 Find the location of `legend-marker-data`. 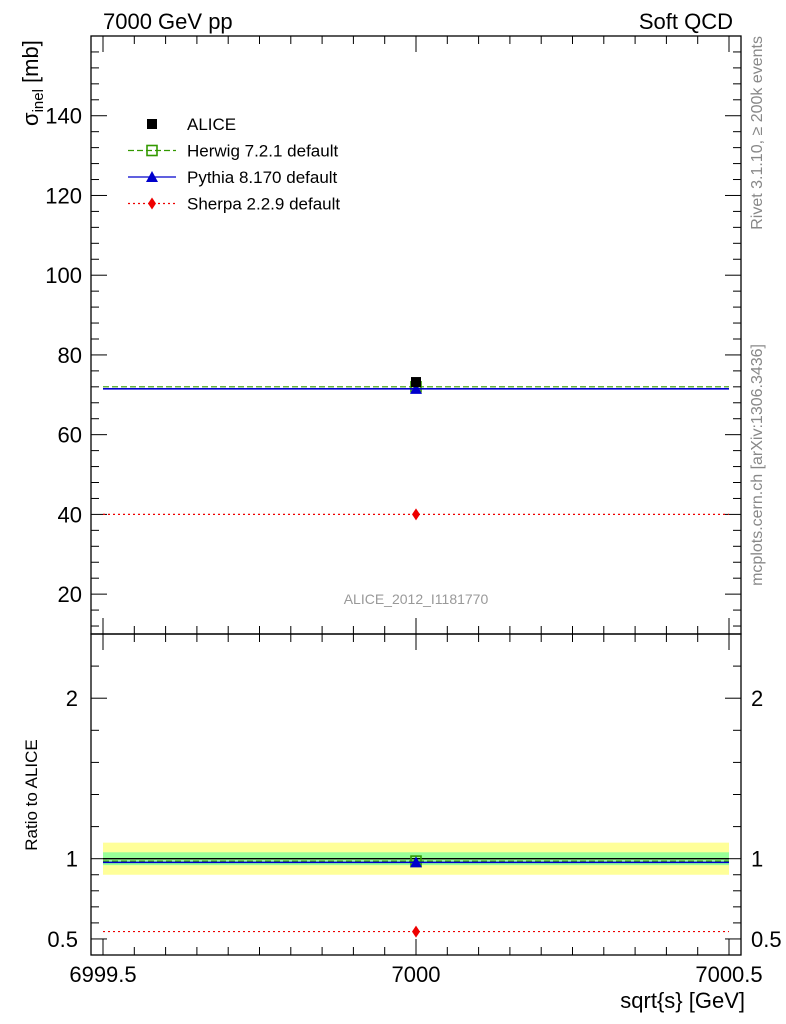

legend-marker-data is located at coordinates (152, 124).